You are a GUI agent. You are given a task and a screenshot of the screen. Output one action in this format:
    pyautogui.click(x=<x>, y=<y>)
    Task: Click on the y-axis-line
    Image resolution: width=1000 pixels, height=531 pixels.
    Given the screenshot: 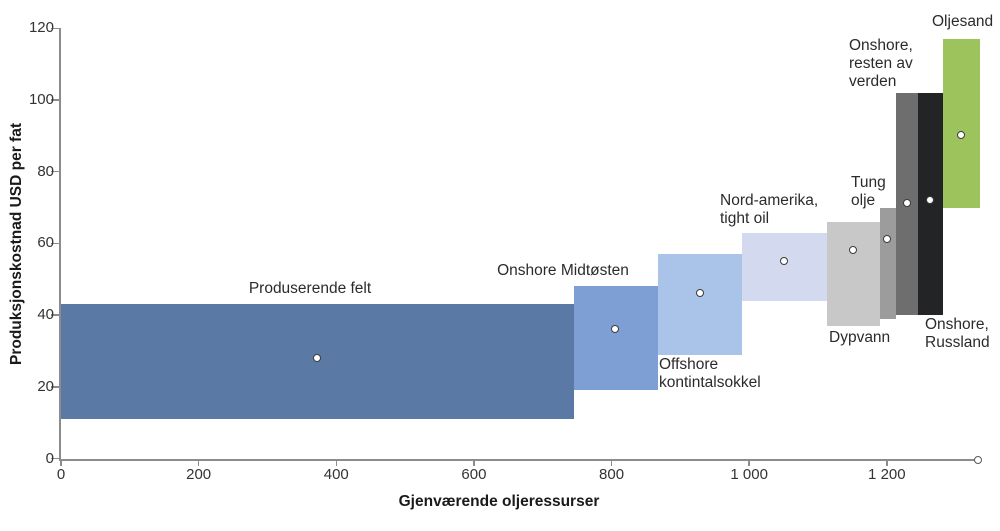 What is the action you would take?
    pyautogui.click(x=60, y=244)
    